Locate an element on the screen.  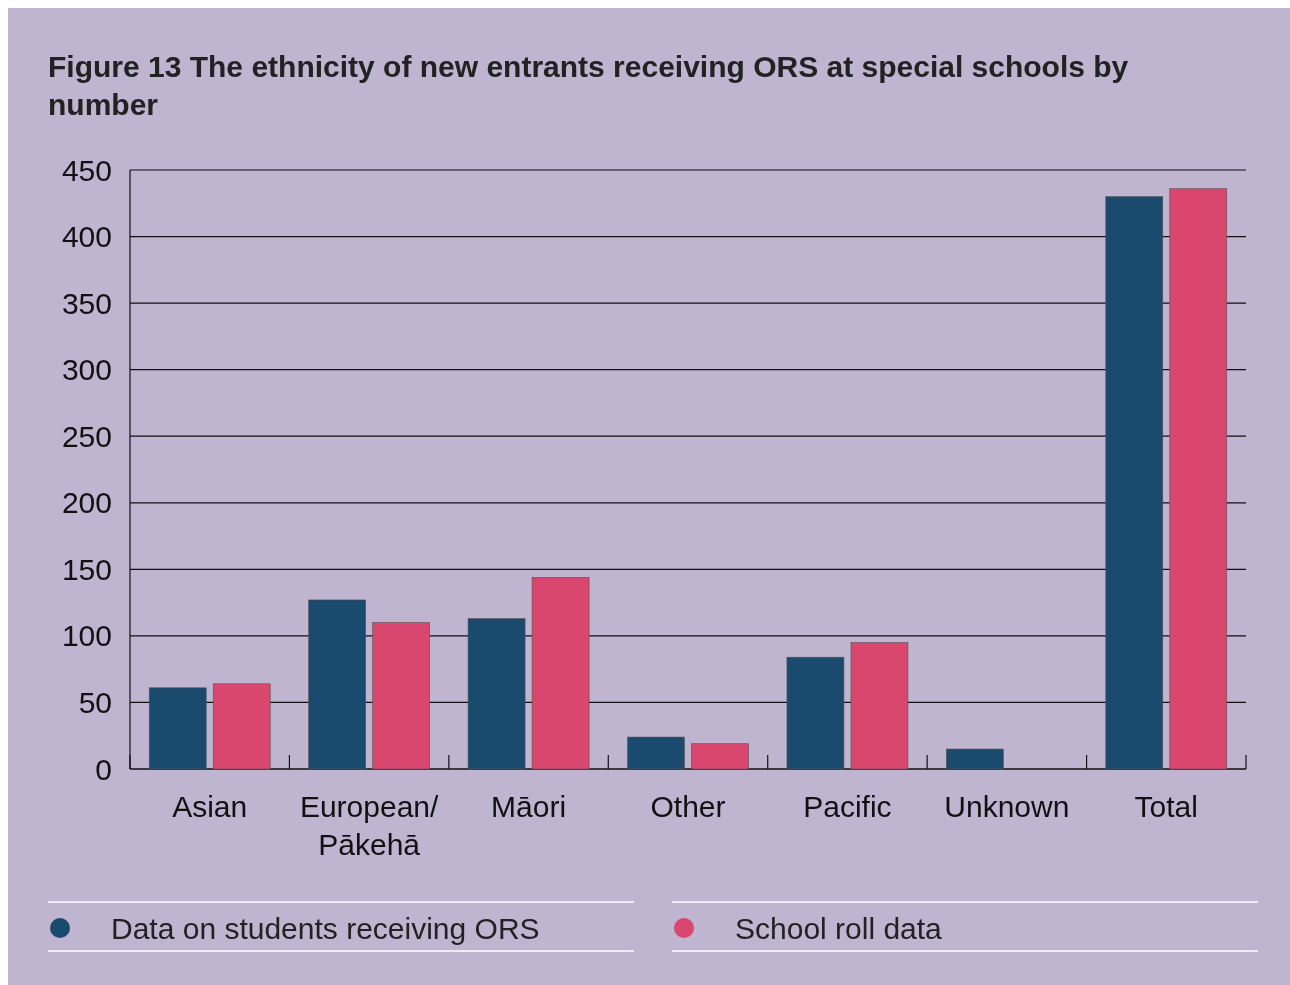
y-tick-label: 150 is located at coordinates (86, 569).